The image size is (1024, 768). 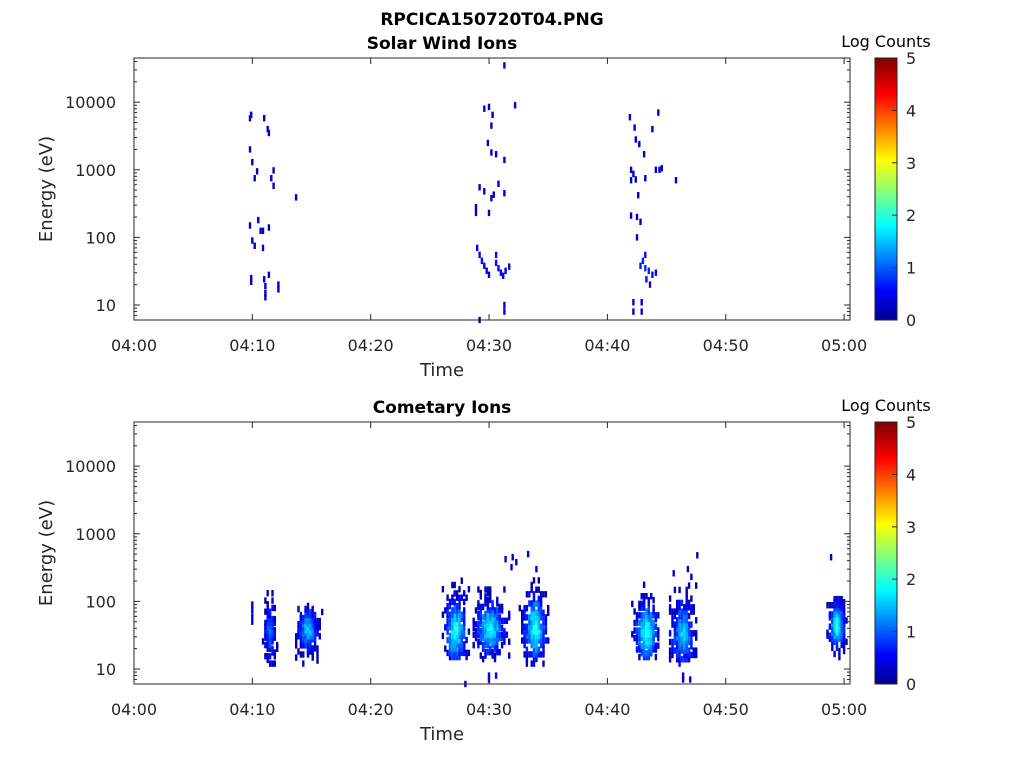 I want to click on colorbar-tick-label: 3, so click(x=911, y=527).